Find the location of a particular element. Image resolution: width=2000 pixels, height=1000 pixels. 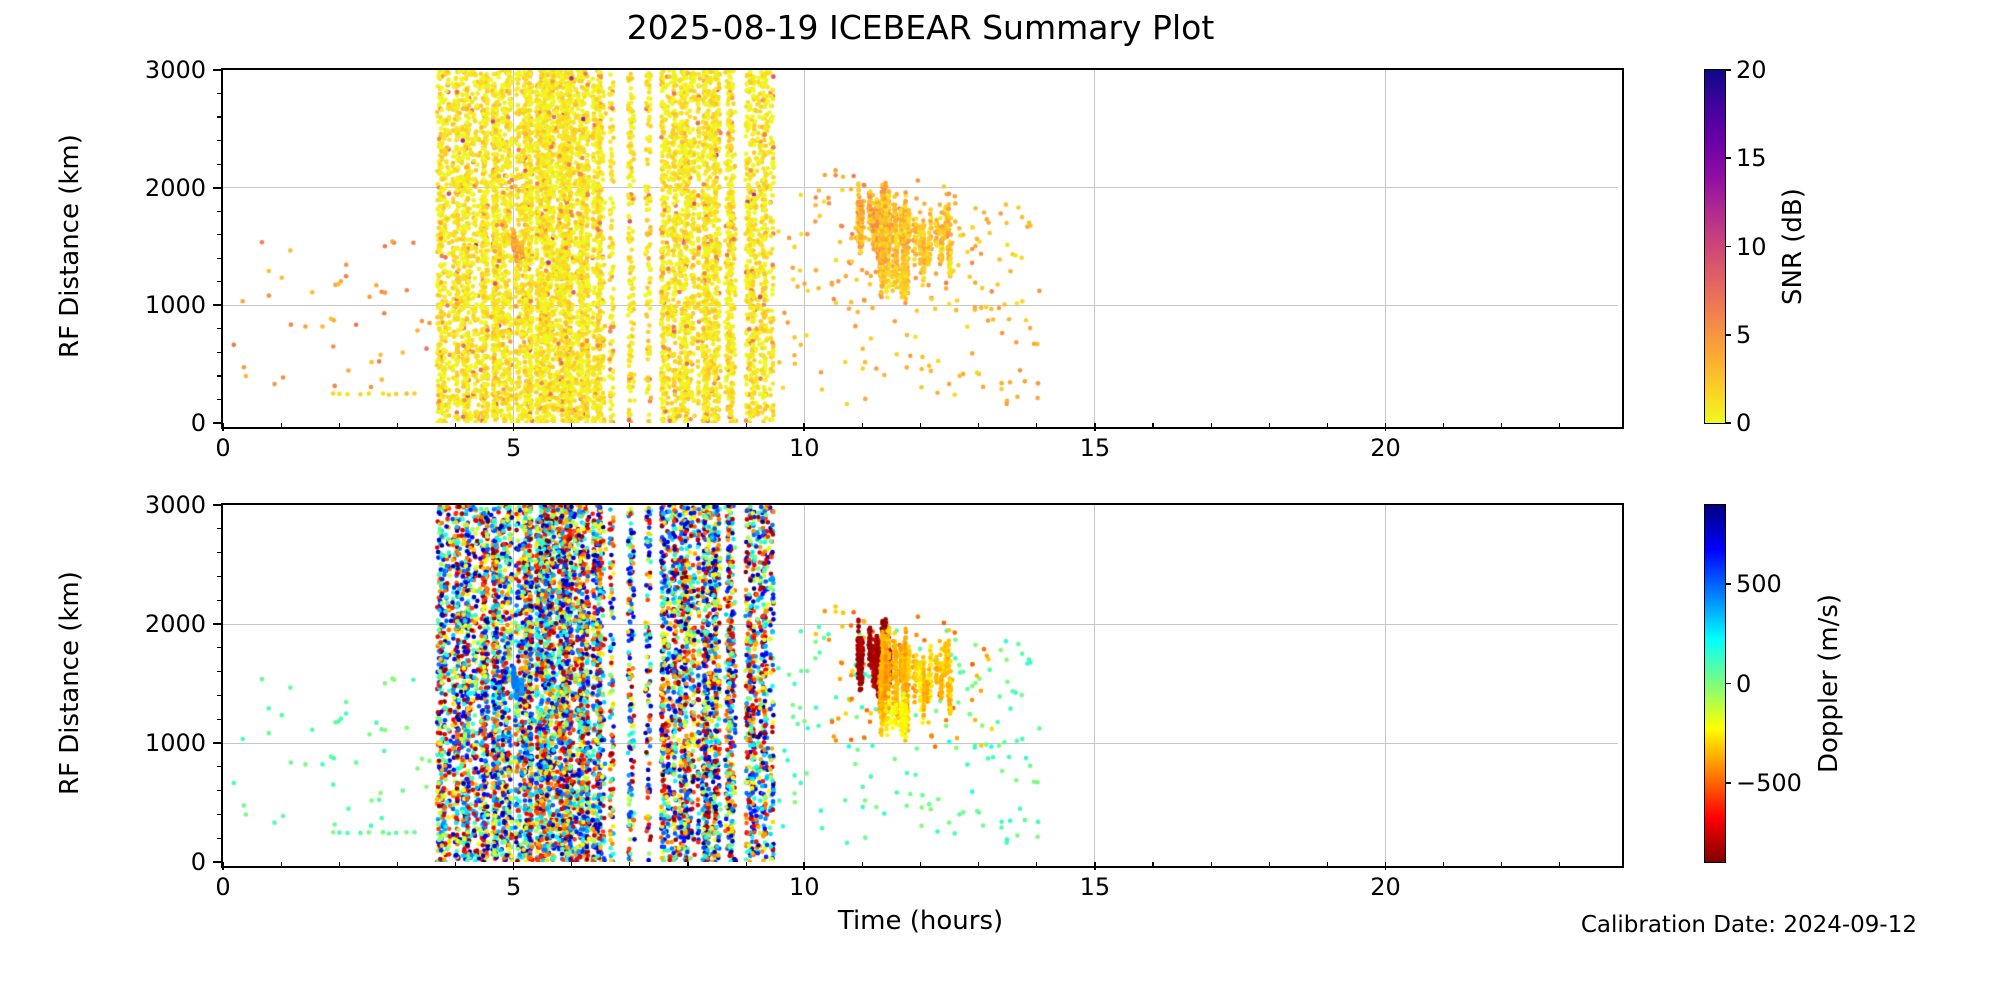

colorbar-tick-label: 5 is located at coordinates (1744, 334).